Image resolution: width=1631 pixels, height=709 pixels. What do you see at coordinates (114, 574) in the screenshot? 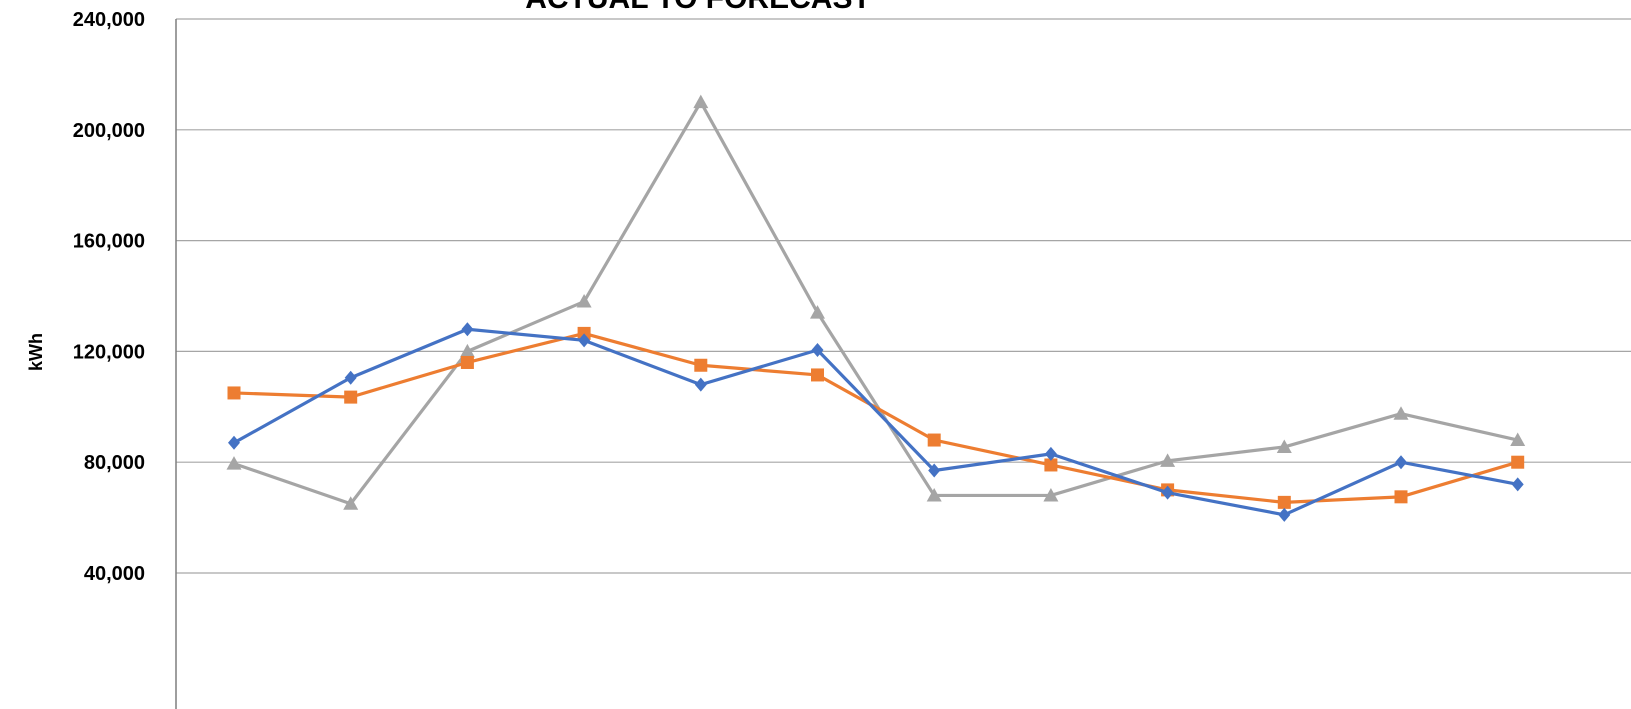
I see `y-tick-label: 40,000` at bounding box center [114, 574].